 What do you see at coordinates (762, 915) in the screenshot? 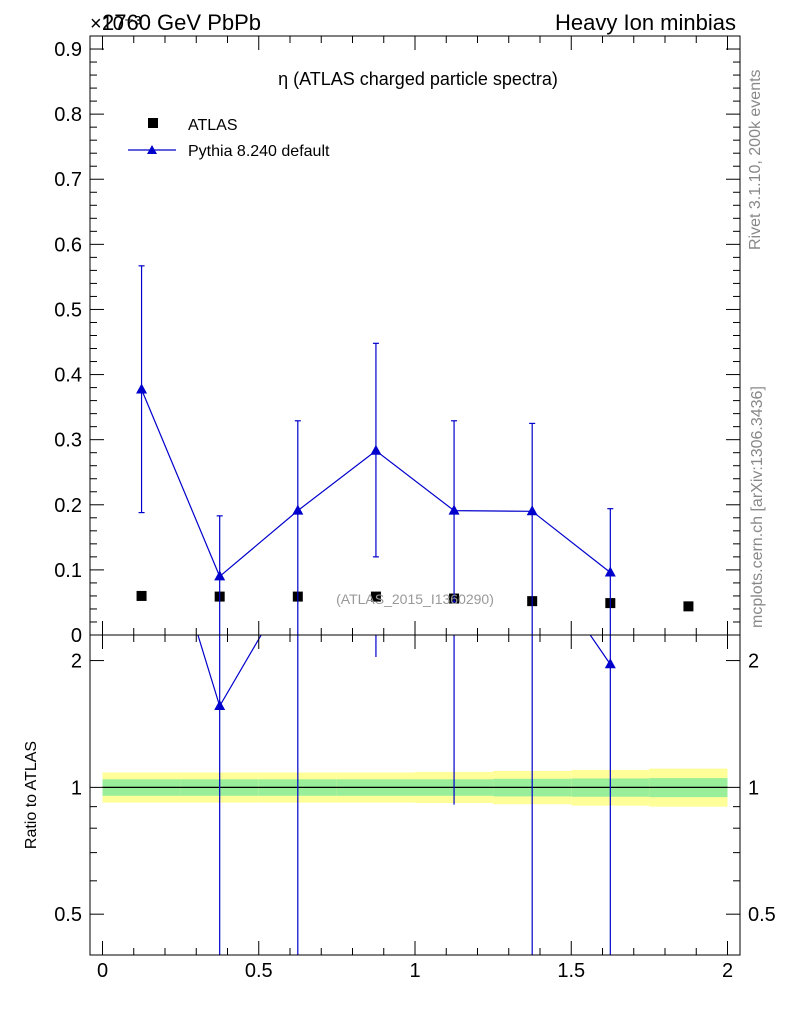
I see `ratio-y-tick-label-right: 0.5` at bounding box center [762, 915].